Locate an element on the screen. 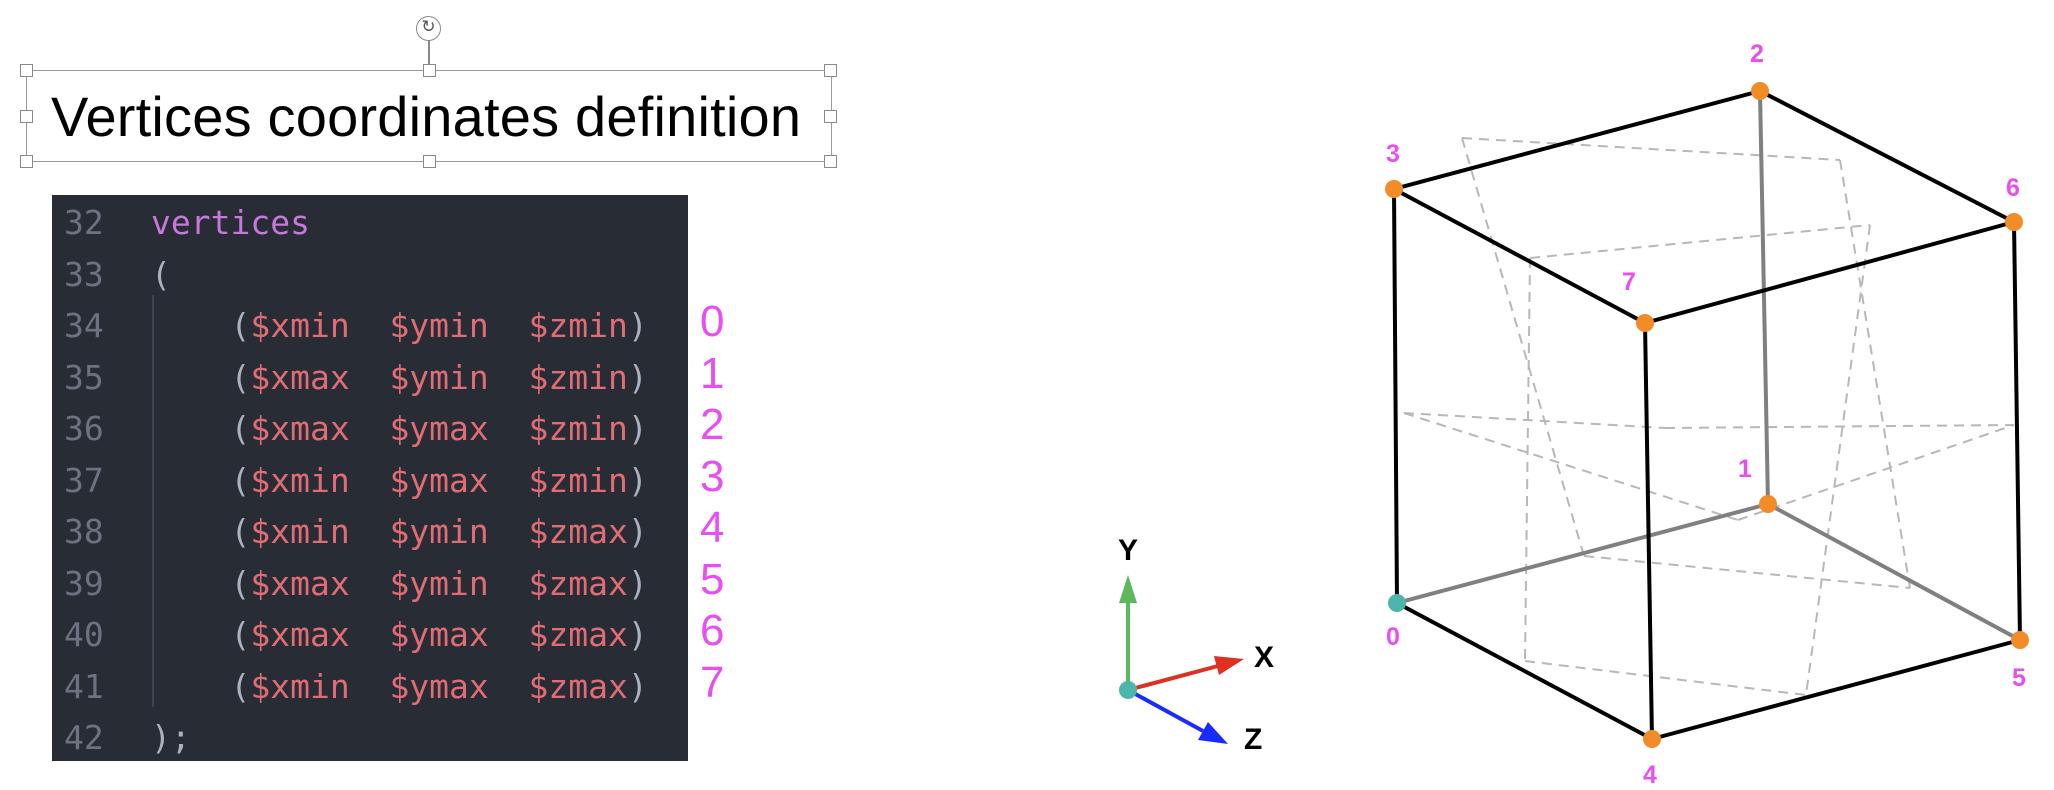 This screenshot has width=2054, height=790. code-line: 33 ( is located at coordinates (370, 275).